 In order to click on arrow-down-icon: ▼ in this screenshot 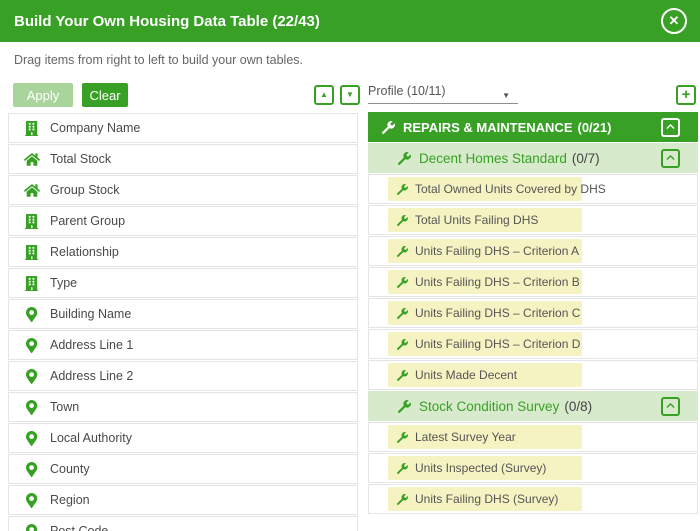, I will do `click(350, 94)`.